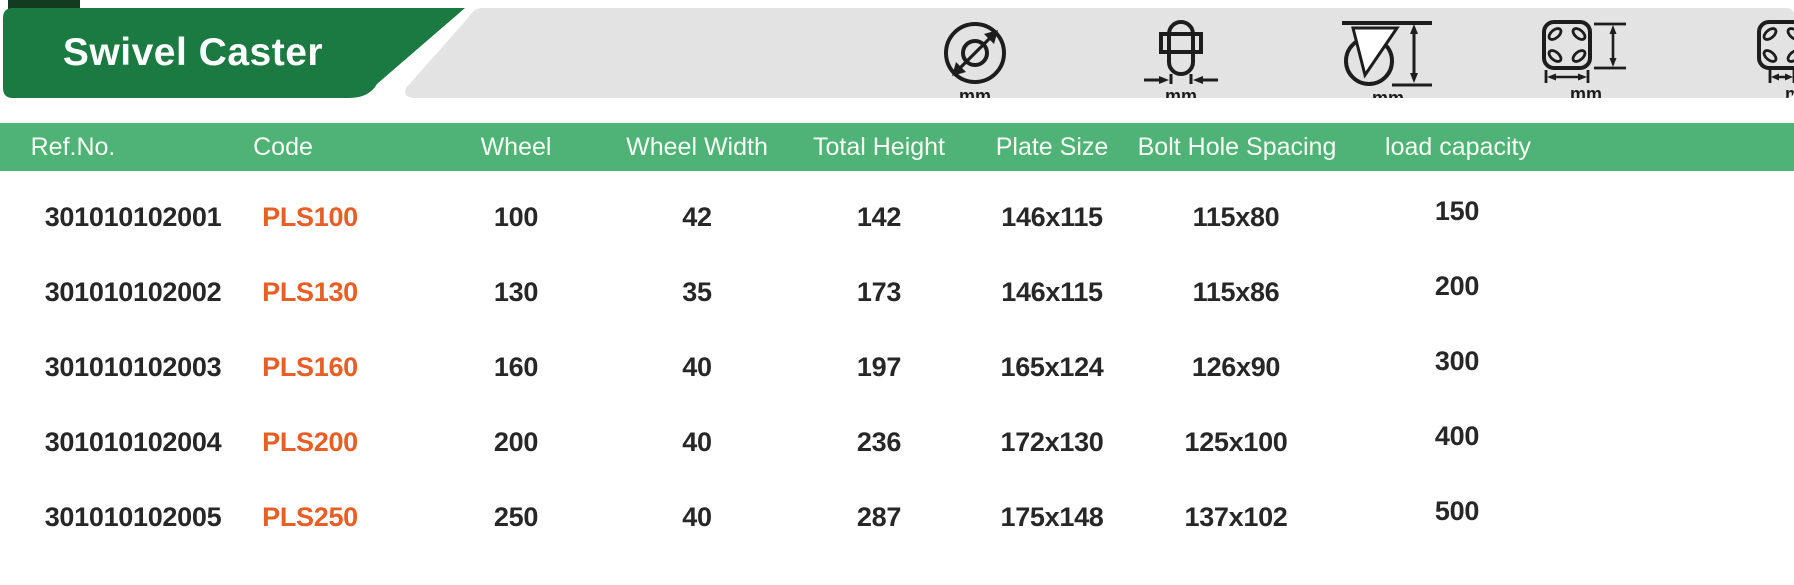  What do you see at coordinates (1052, 147) in the screenshot?
I see `column-header-plate-size: Plate Size` at bounding box center [1052, 147].